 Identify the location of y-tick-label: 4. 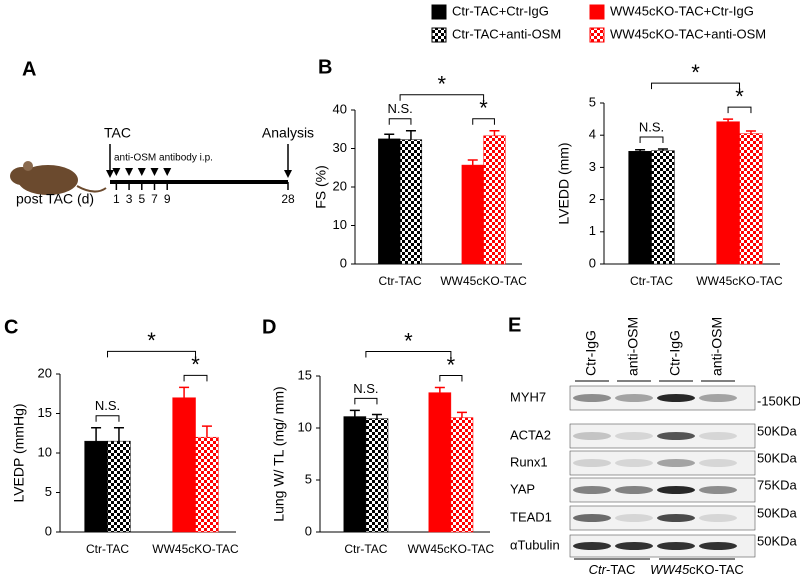
(592, 134).